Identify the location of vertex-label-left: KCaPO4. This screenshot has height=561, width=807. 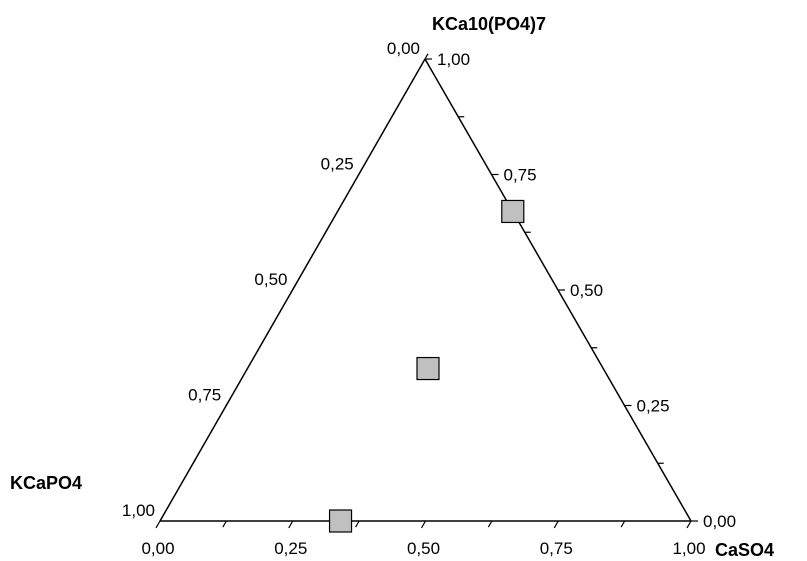
(46, 483).